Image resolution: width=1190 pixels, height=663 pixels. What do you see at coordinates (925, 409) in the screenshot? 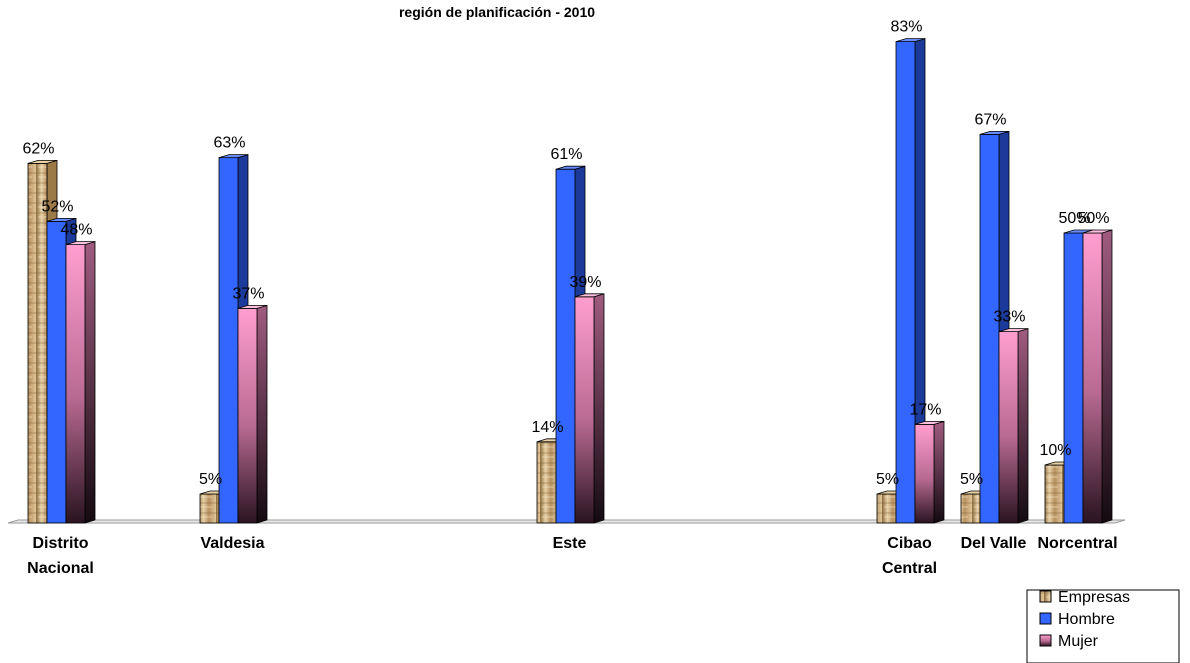
I see `data-label-mujer-3: 17%` at bounding box center [925, 409].